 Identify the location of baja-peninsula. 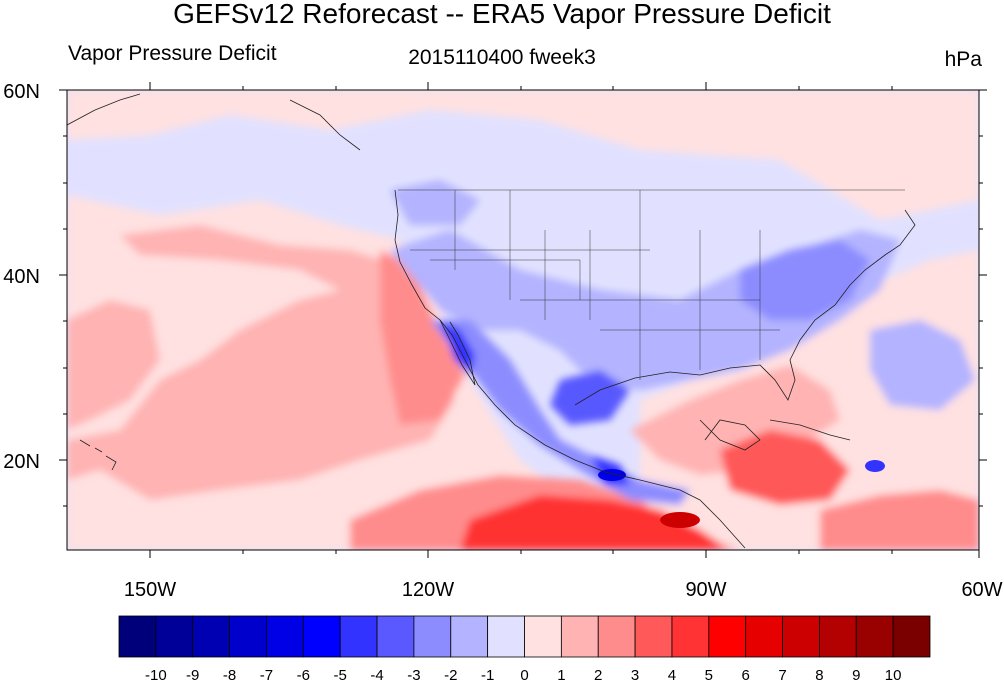
(457, 352).